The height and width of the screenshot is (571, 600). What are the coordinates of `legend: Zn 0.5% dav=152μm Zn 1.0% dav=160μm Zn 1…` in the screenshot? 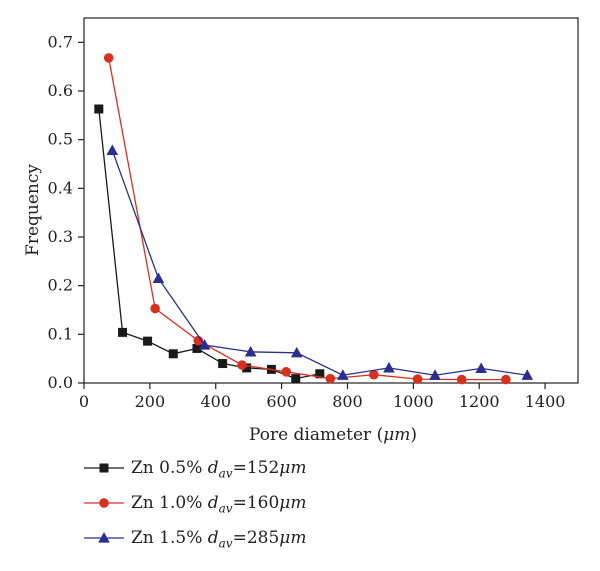 It's located at (244, 509).